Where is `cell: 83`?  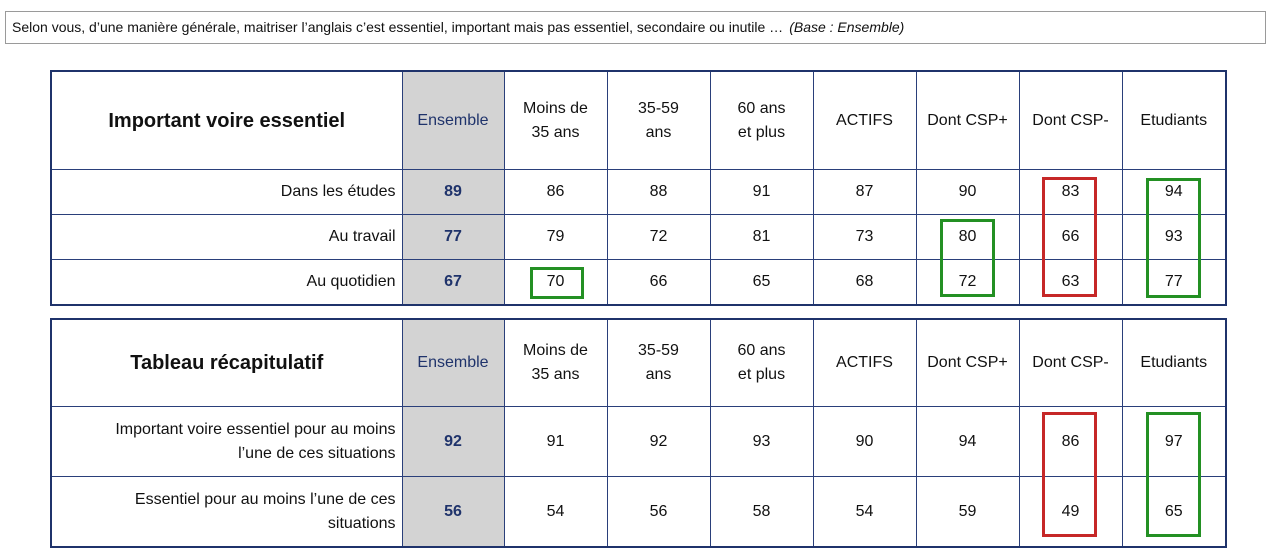 cell: 83 is located at coordinates (1070, 192).